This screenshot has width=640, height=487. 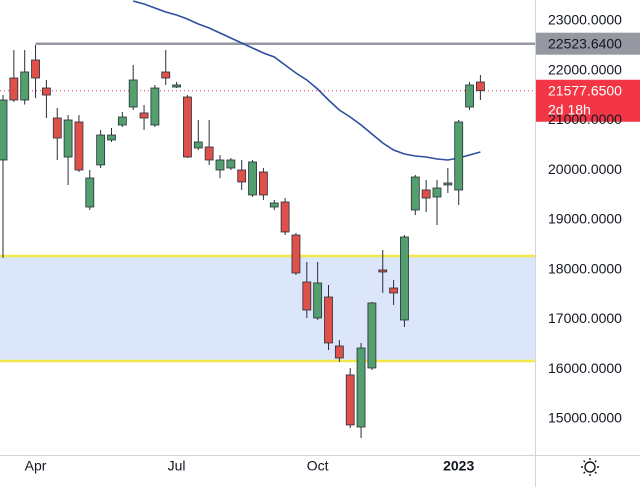 What do you see at coordinates (585, 43) in the screenshot?
I see `level-label: 22523.6400` at bounding box center [585, 43].